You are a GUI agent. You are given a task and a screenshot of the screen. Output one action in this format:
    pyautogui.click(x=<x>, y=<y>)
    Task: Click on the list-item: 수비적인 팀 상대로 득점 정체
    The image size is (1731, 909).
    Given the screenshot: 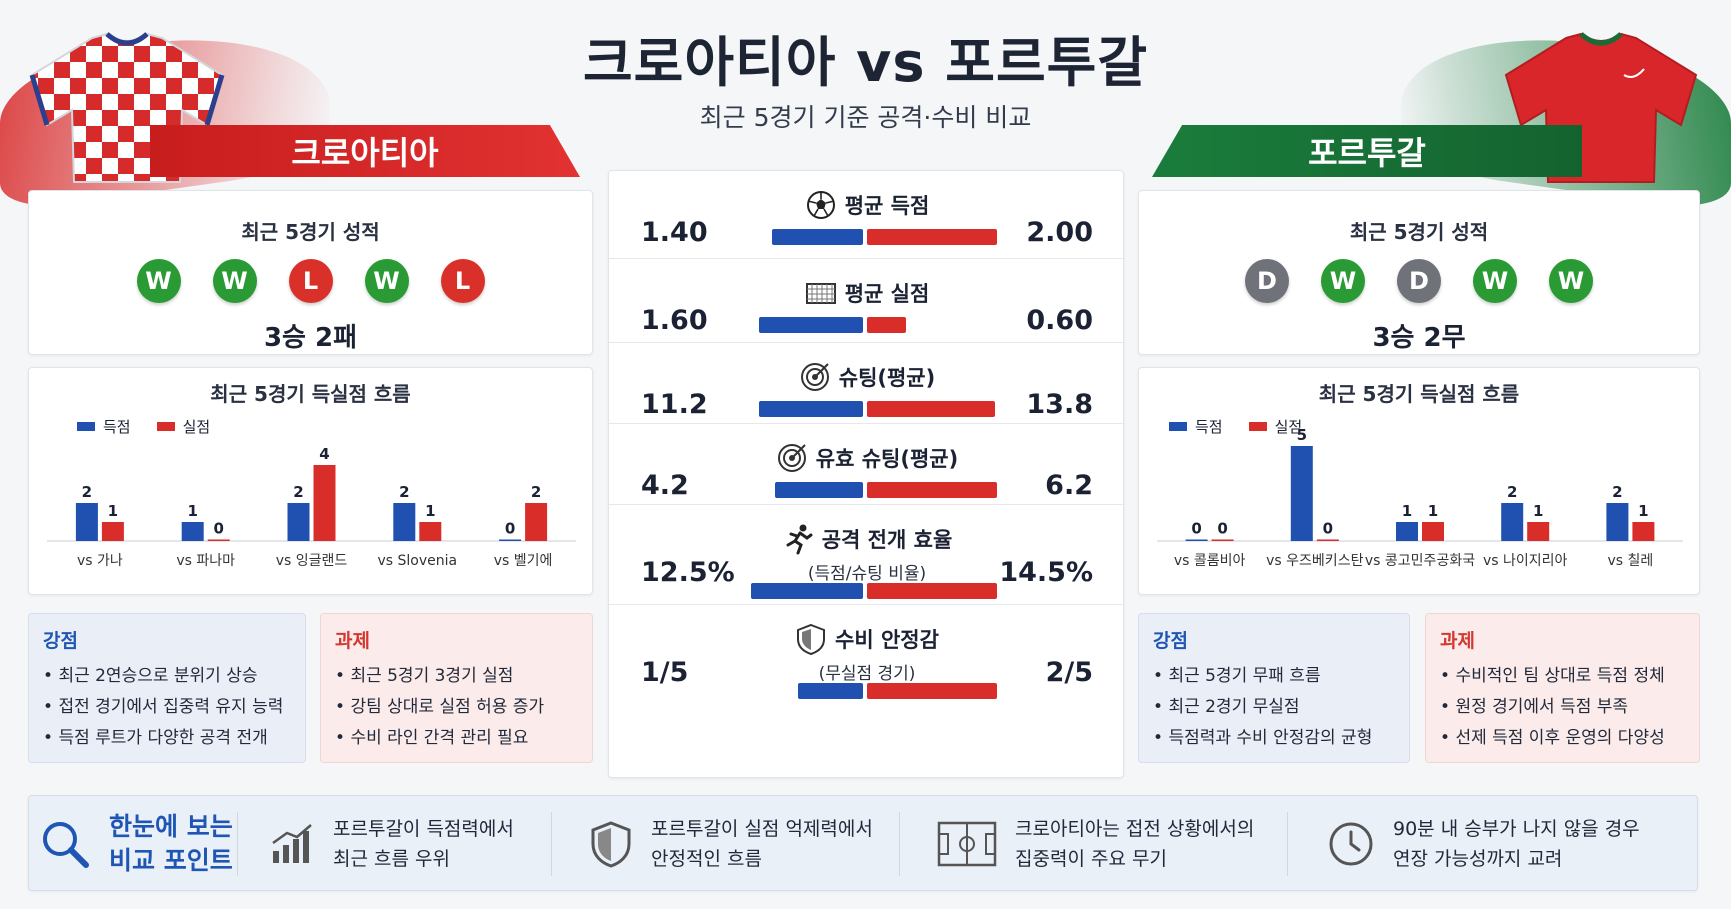 What is the action you would take?
    pyautogui.click(x=1562, y=676)
    